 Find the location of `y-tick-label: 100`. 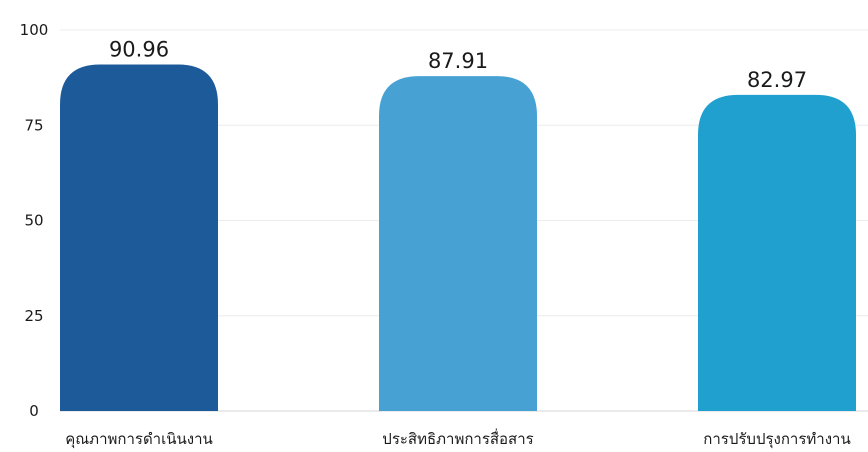

y-tick-label: 100 is located at coordinates (34, 30).